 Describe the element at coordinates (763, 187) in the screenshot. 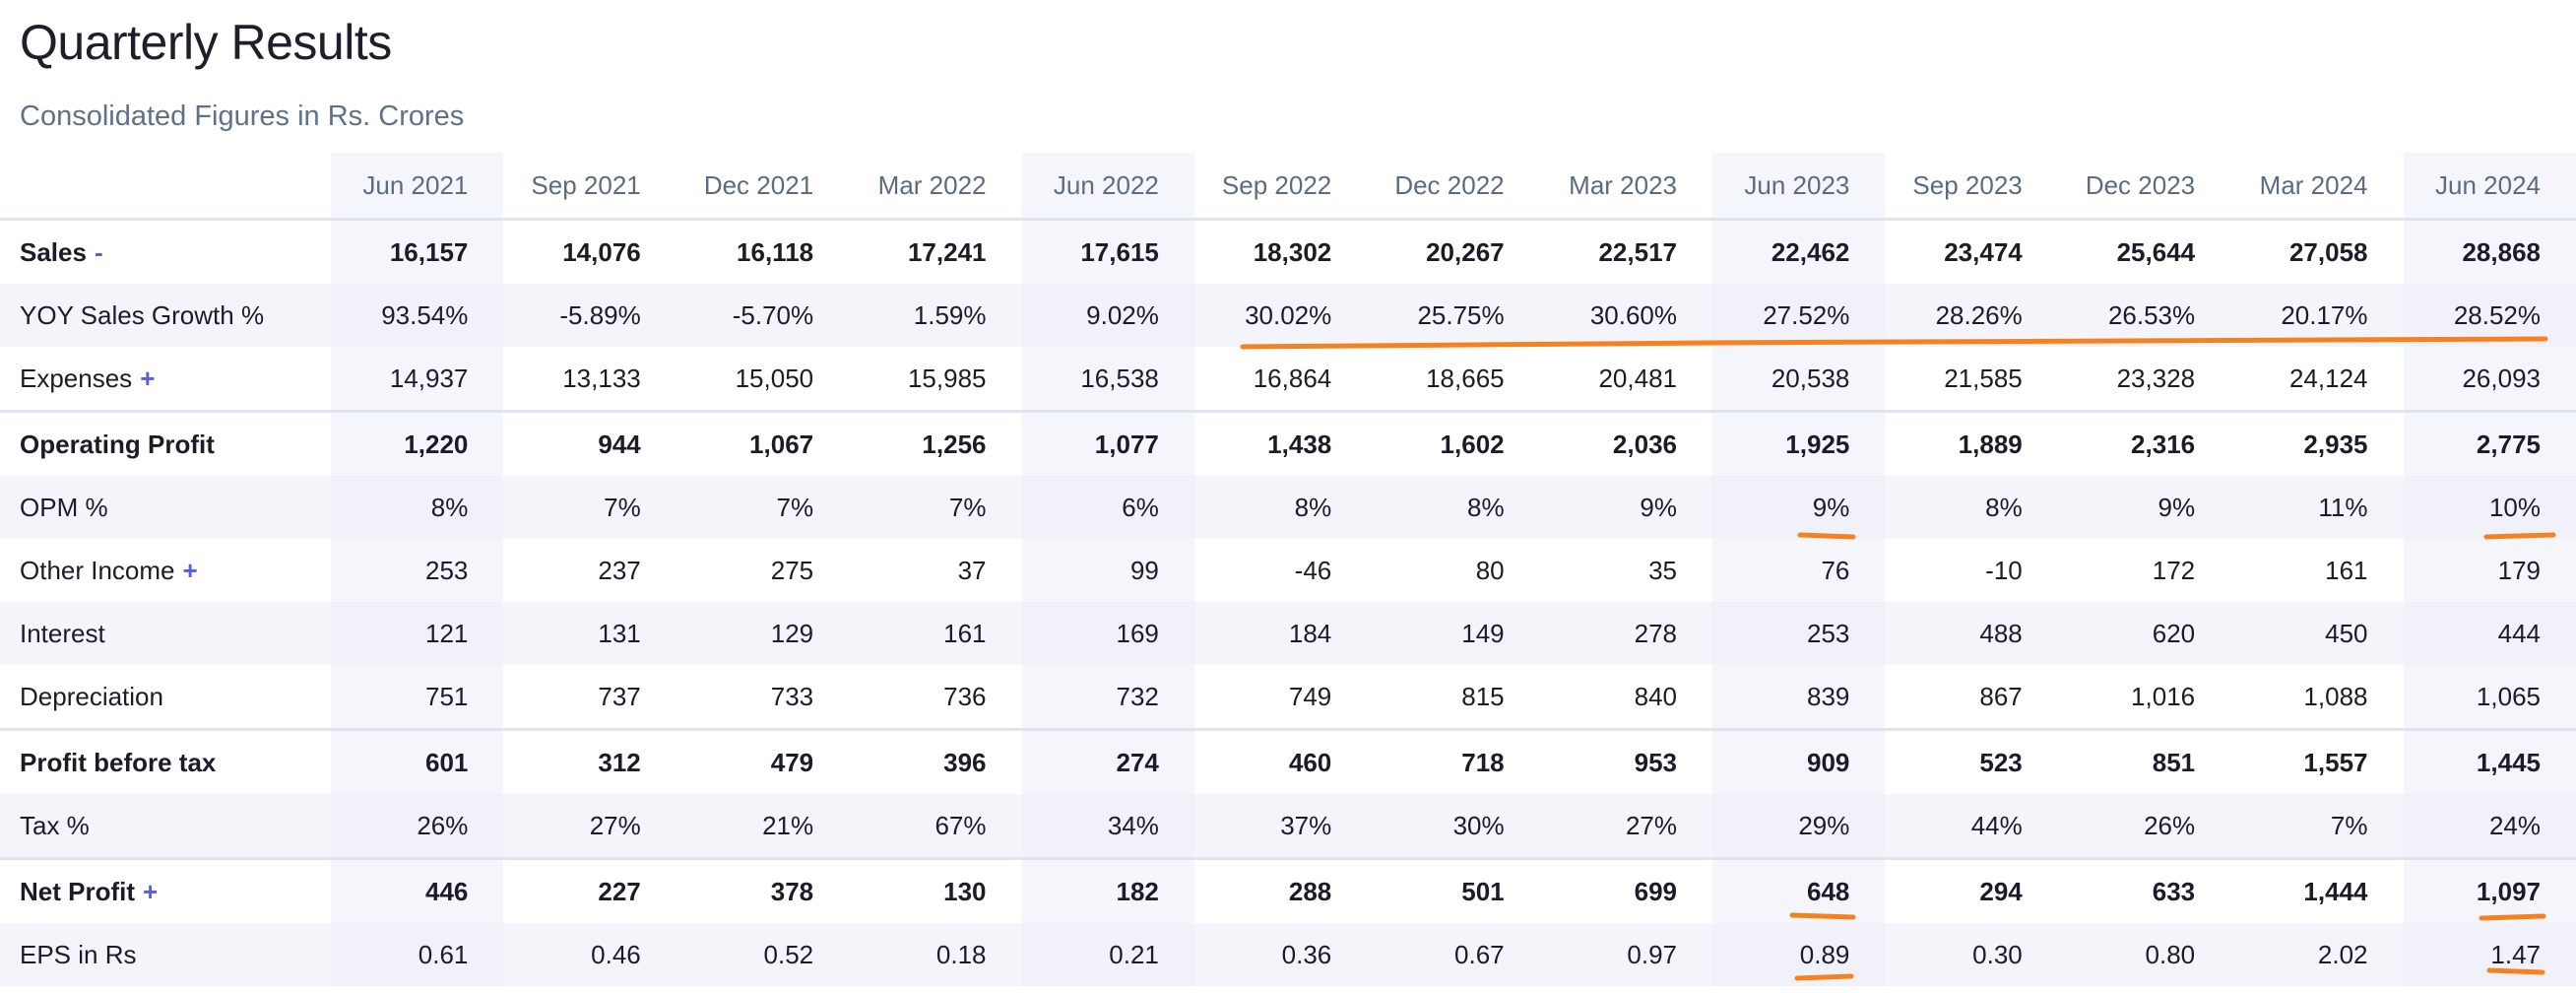

I see `period-header: Dec 2021` at that location.